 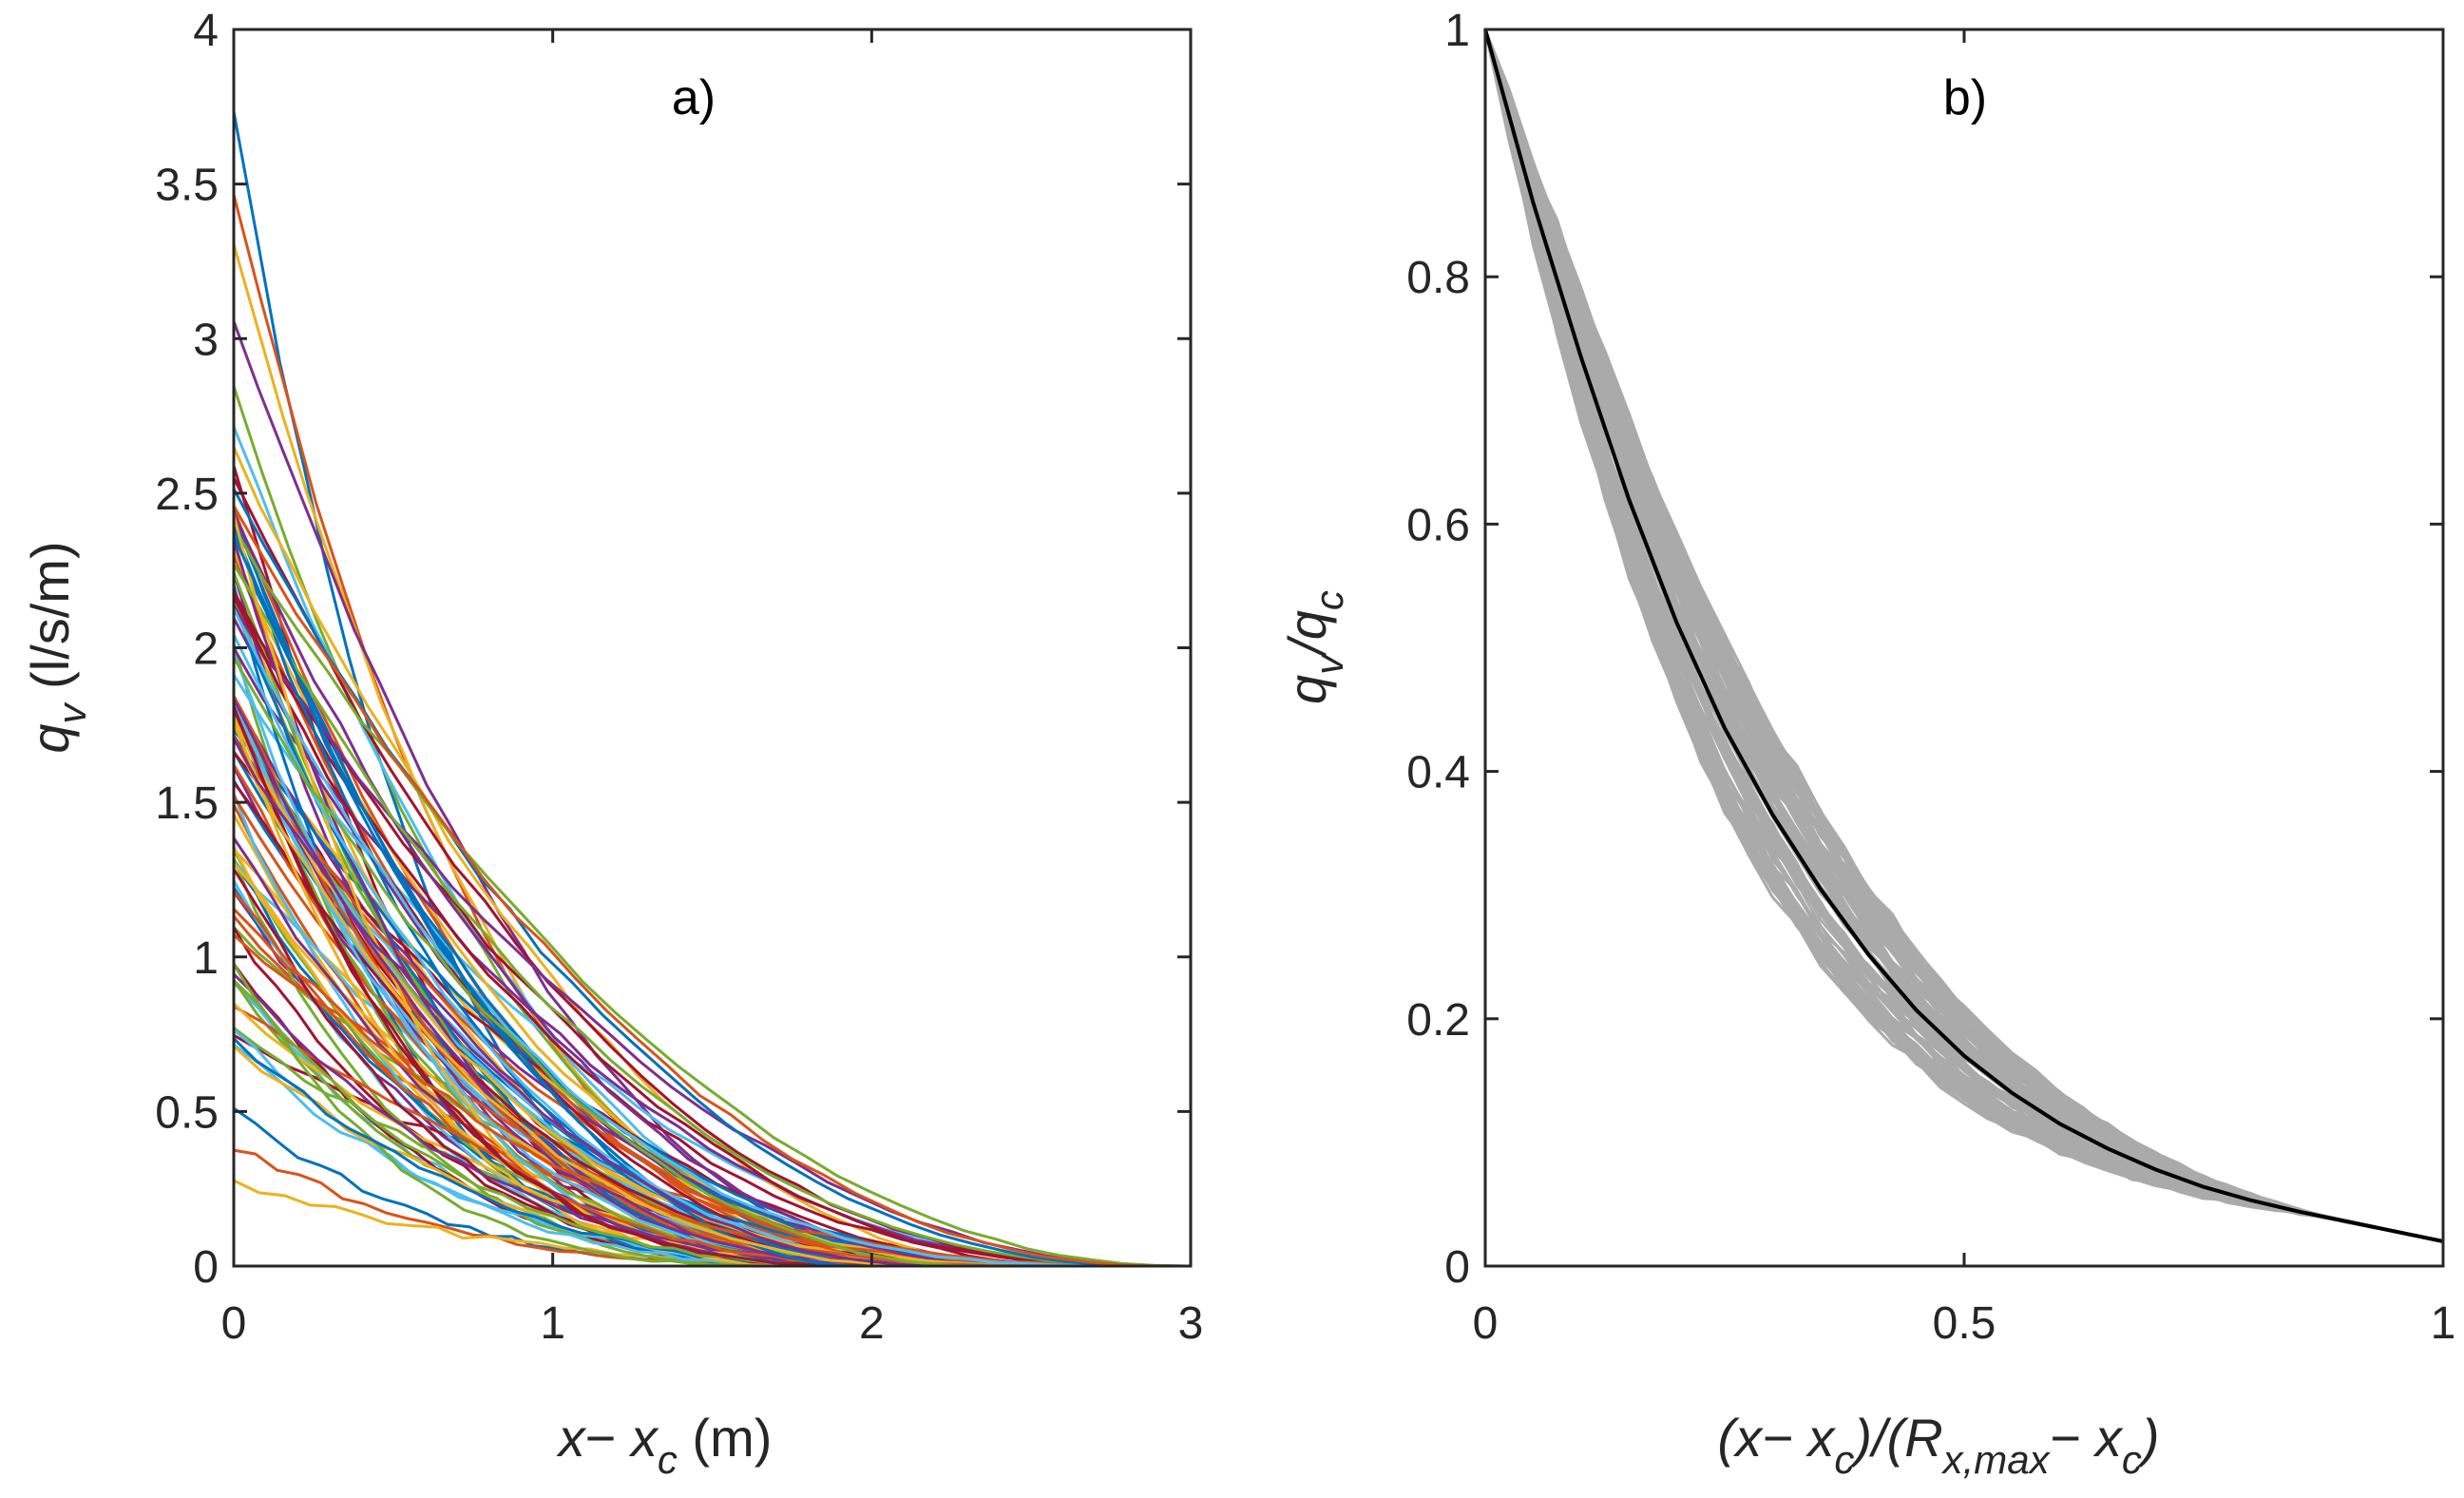 I want to click on panel-b-label: b), so click(x=1965, y=97).